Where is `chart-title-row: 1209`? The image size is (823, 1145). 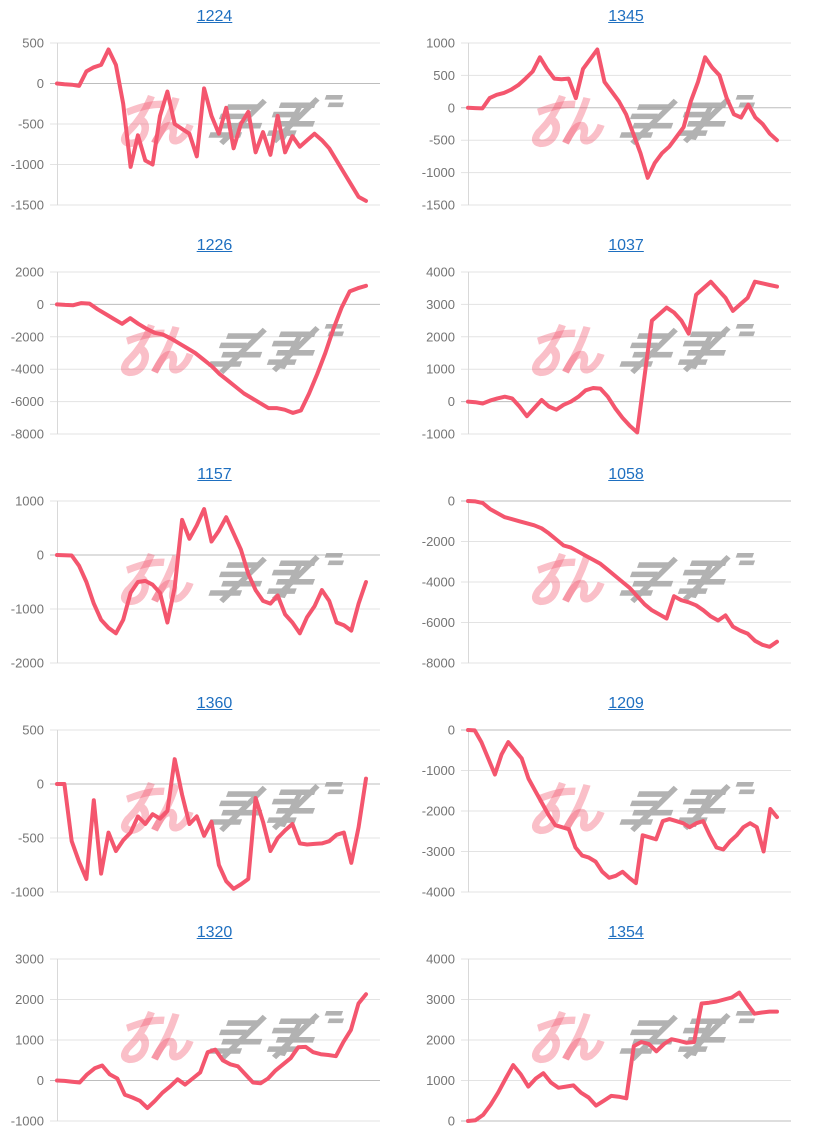
chart-title-row: 1209 is located at coordinates (617, 703).